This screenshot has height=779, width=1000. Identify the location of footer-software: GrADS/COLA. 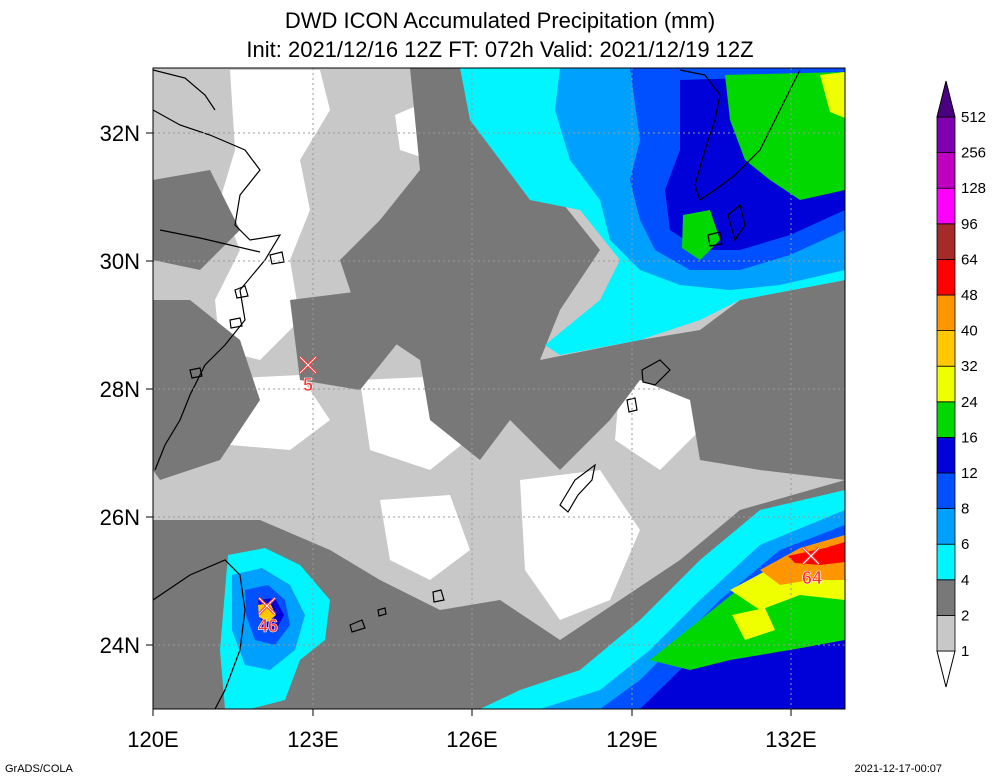
(39, 769).